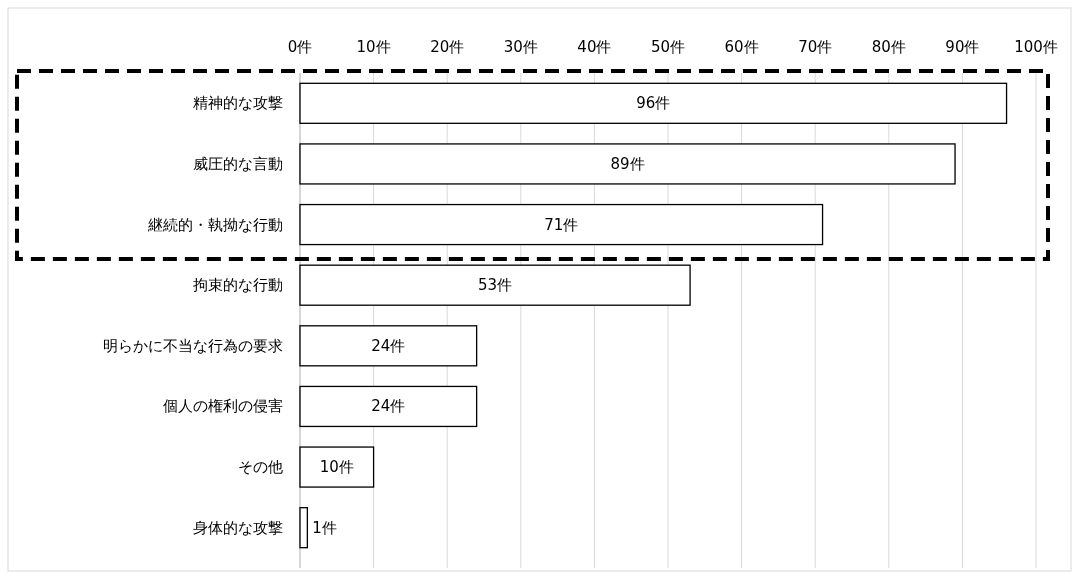 Image resolution: width=1079 pixels, height=579 pixels. What do you see at coordinates (495, 285) in the screenshot?
I see `data-label: 53件` at bounding box center [495, 285].